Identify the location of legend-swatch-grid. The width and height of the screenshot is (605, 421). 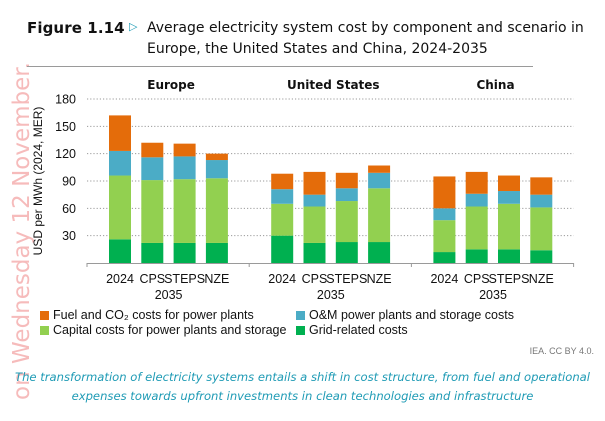
(300, 330).